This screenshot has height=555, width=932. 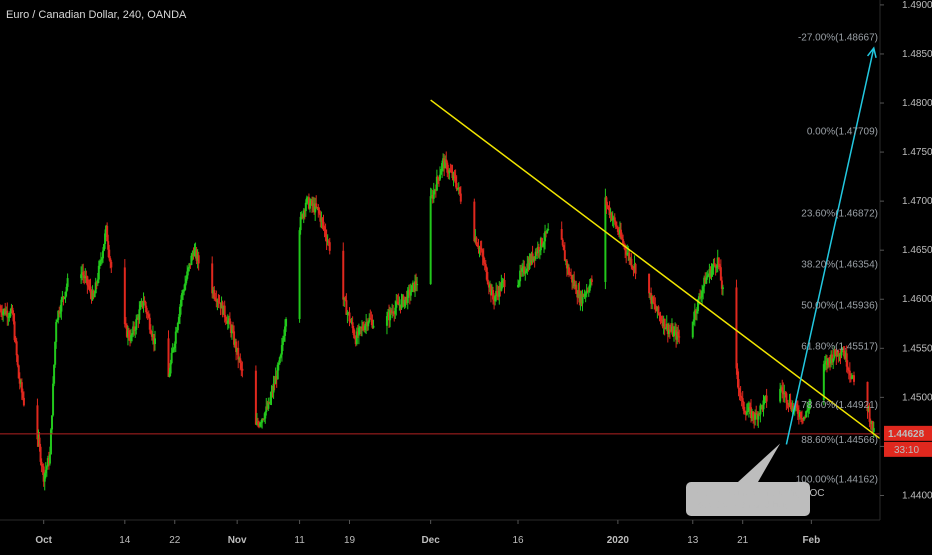 I want to click on bar-countdown: 33:10, so click(x=906, y=450).